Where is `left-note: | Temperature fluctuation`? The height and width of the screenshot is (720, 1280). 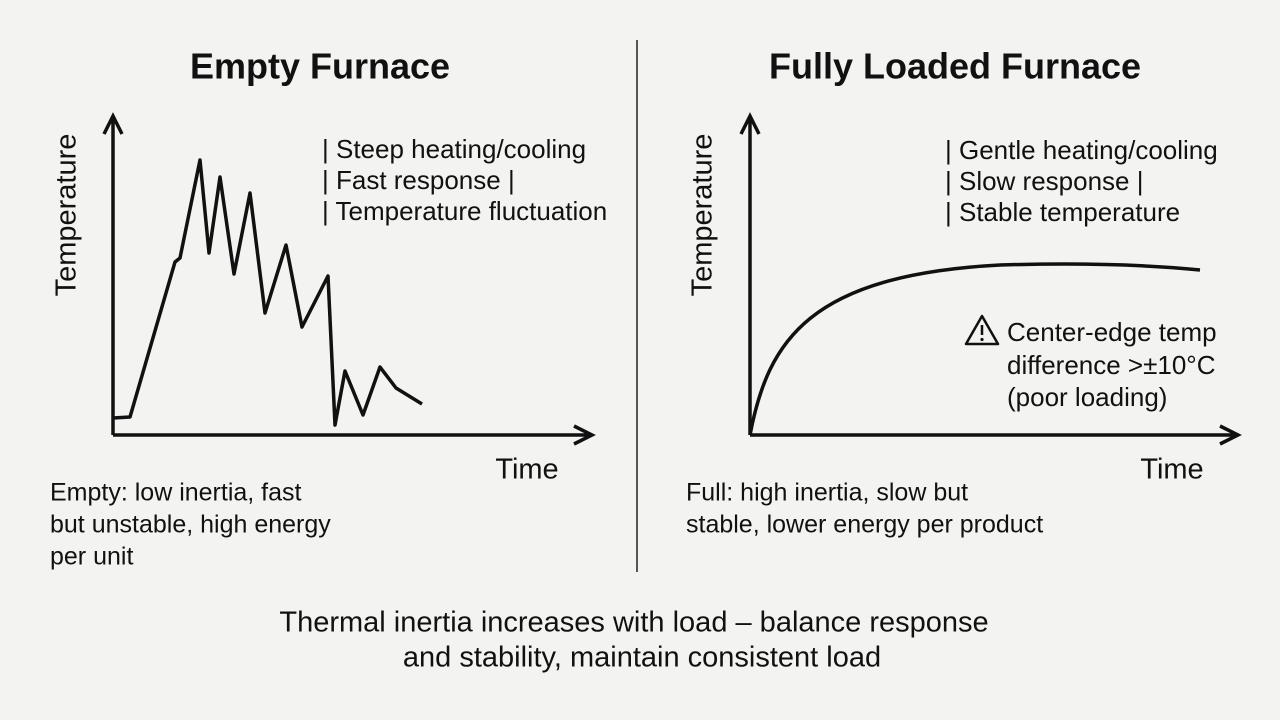 left-note: | Temperature fluctuation is located at coordinates (464, 211).